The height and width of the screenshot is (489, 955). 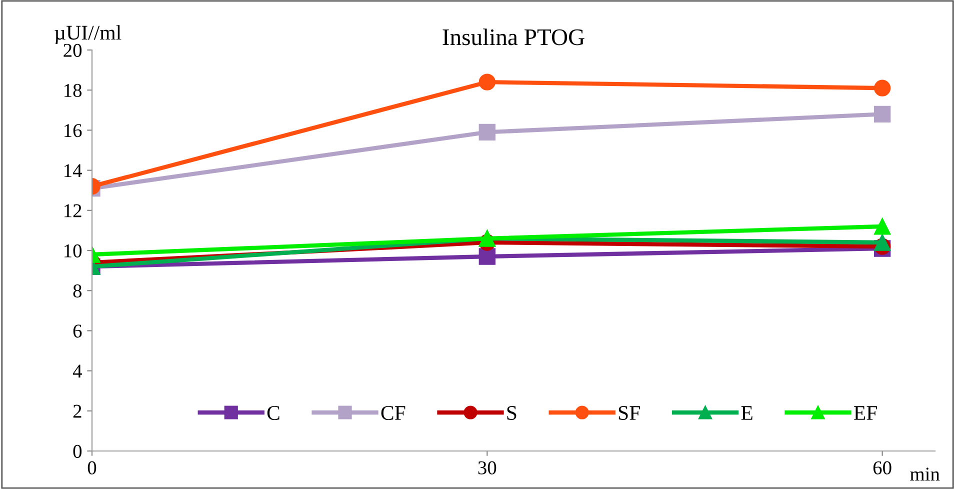 I want to click on y-tick-label: 2, so click(x=77, y=411).